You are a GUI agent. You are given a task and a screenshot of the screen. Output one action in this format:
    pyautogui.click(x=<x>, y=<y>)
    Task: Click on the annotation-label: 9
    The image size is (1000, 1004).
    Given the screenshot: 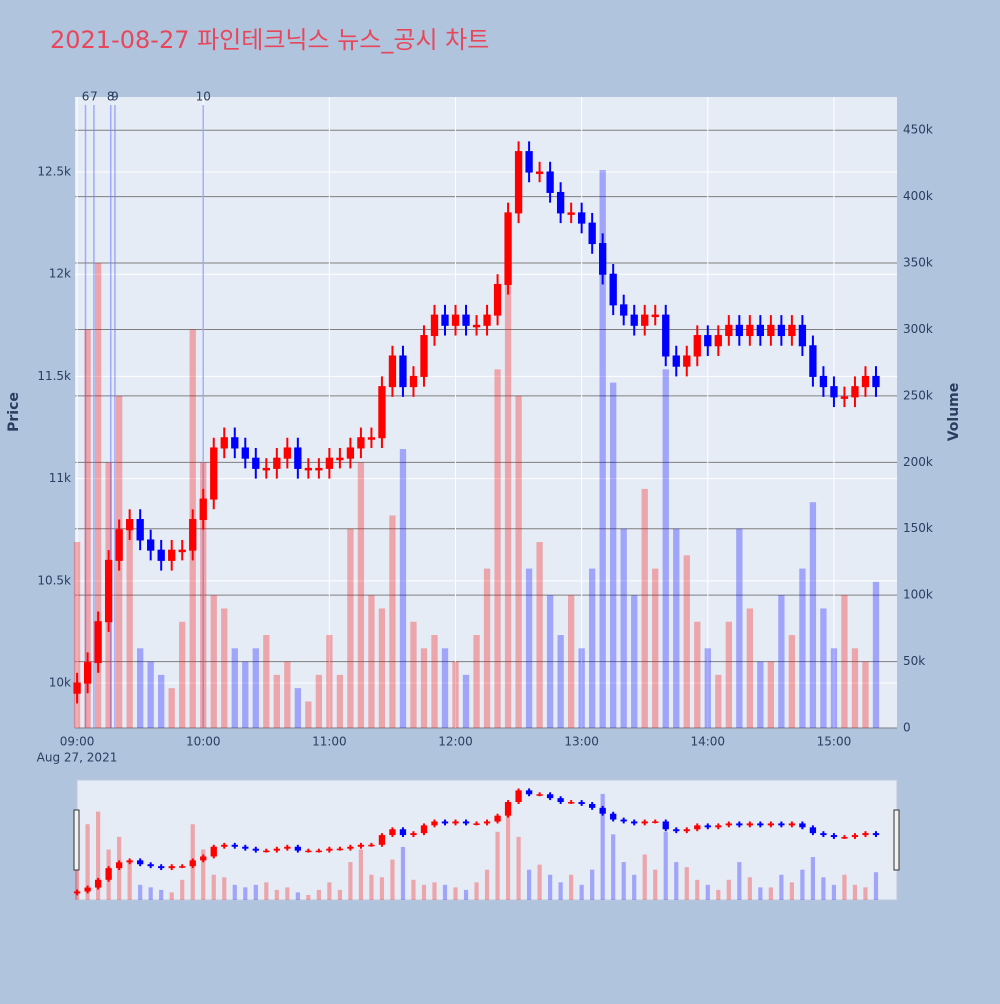 What is the action you would take?
    pyautogui.click(x=115, y=97)
    